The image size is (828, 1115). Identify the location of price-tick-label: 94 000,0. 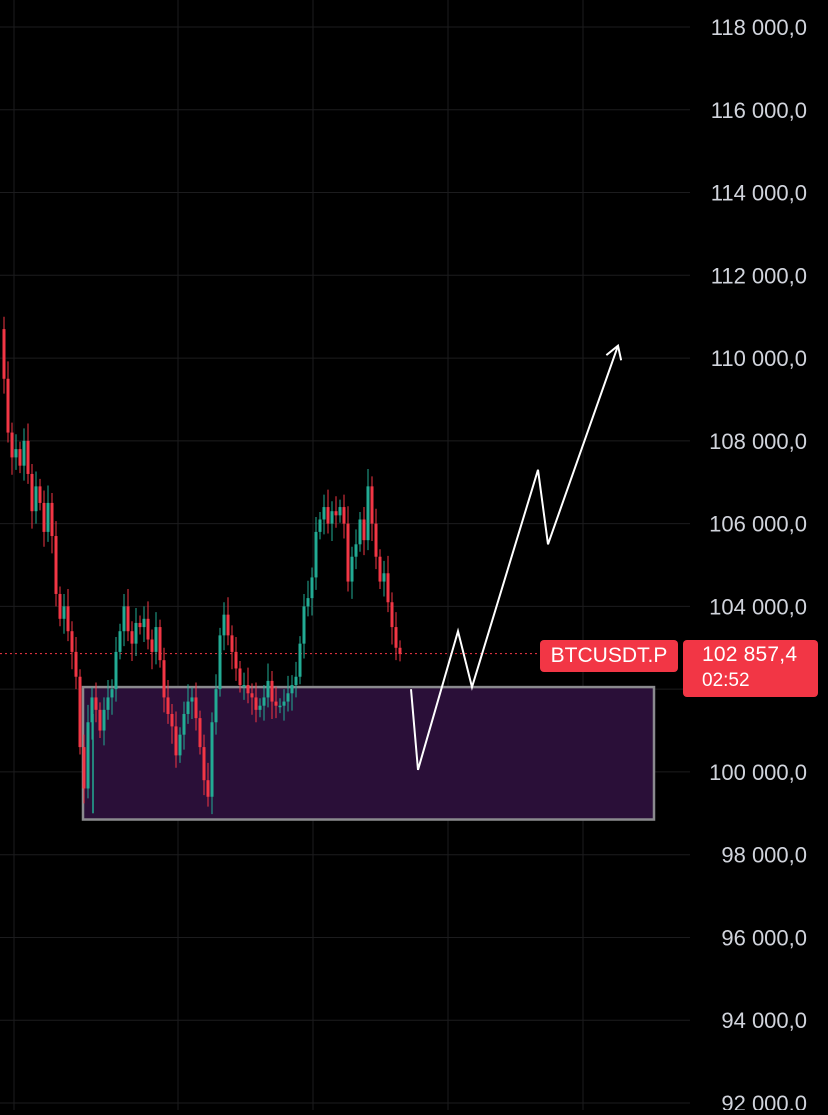
(764, 1020).